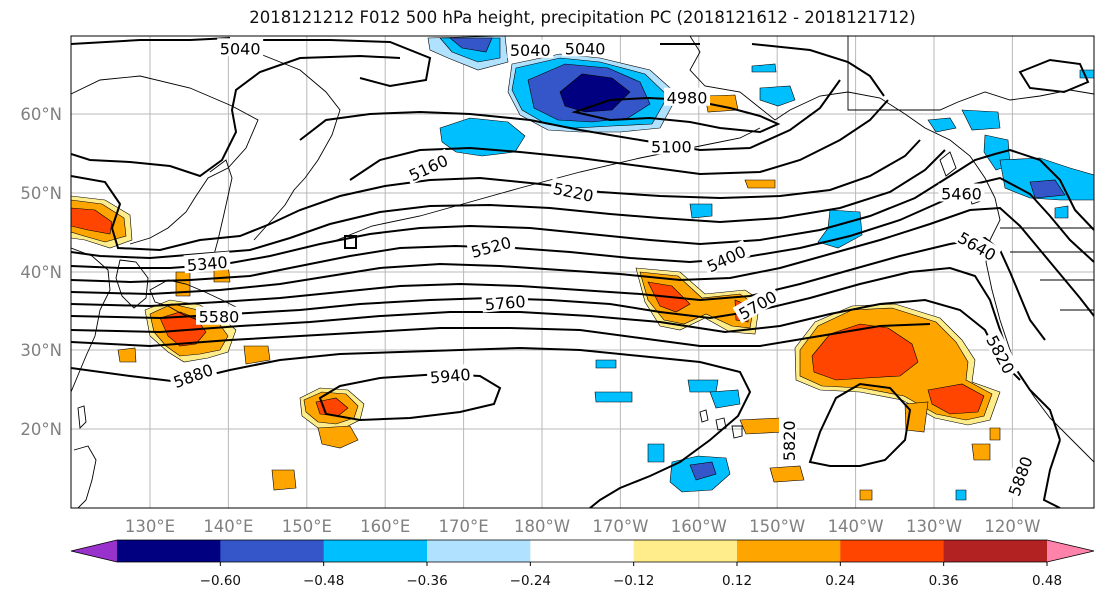  Describe the element at coordinates (1012, 526) in the screenshot. I see `lon-tick-label: 120°W` at that location.